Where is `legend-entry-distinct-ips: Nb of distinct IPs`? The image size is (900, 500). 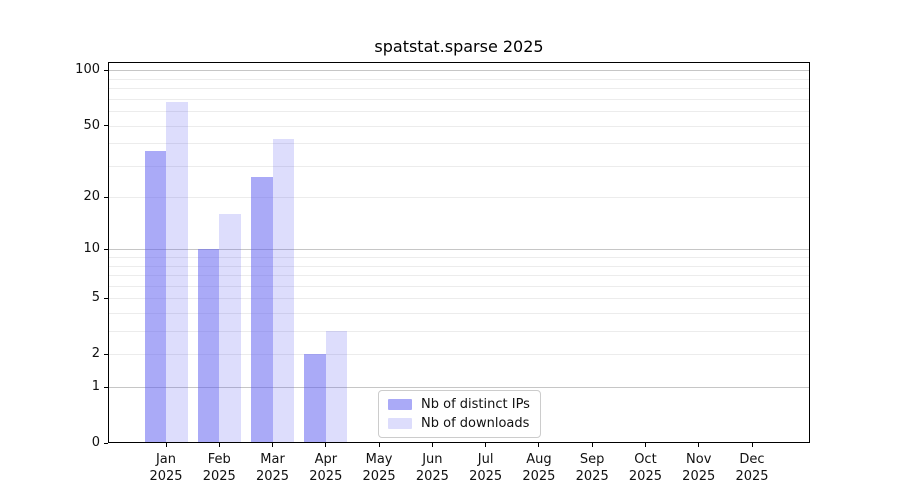 legend-entry-distinct-ips: Nb of distinct IPs is located at coordinates (459, 404).